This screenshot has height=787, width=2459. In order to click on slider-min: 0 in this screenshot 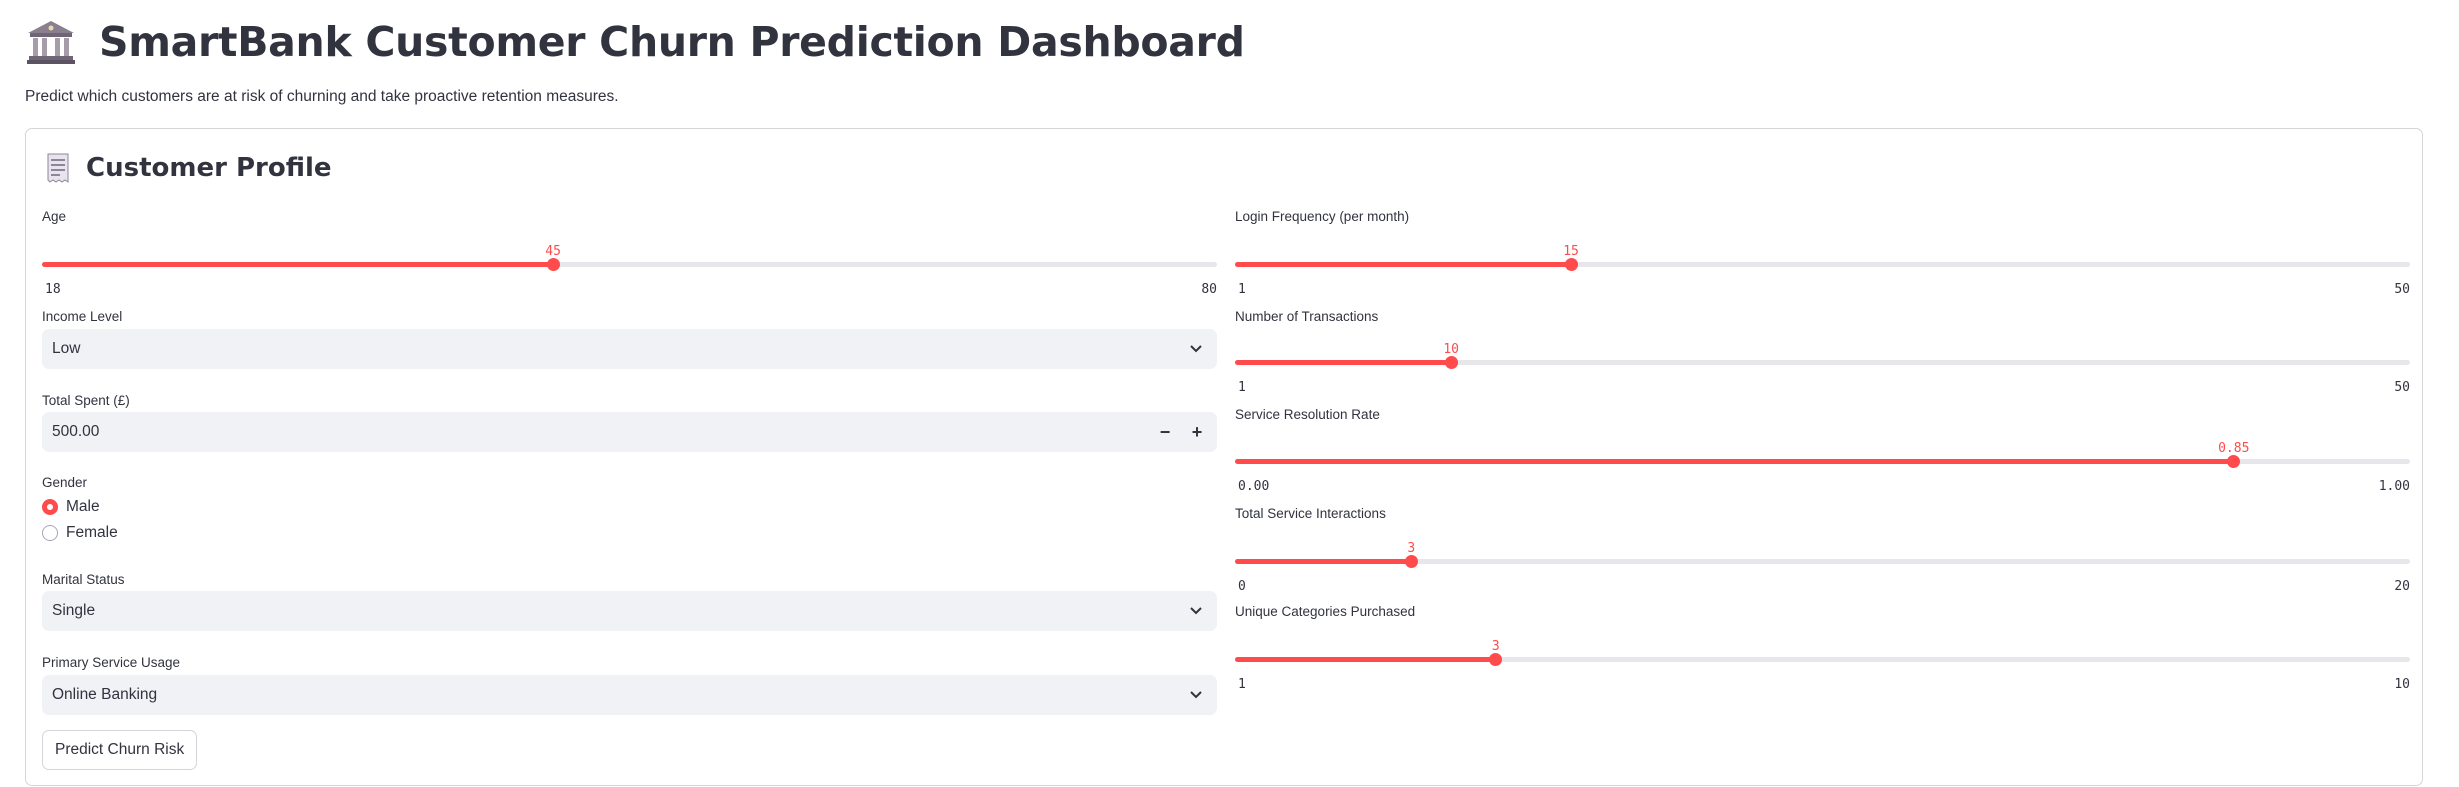, I will do `click(1242, 586)`.